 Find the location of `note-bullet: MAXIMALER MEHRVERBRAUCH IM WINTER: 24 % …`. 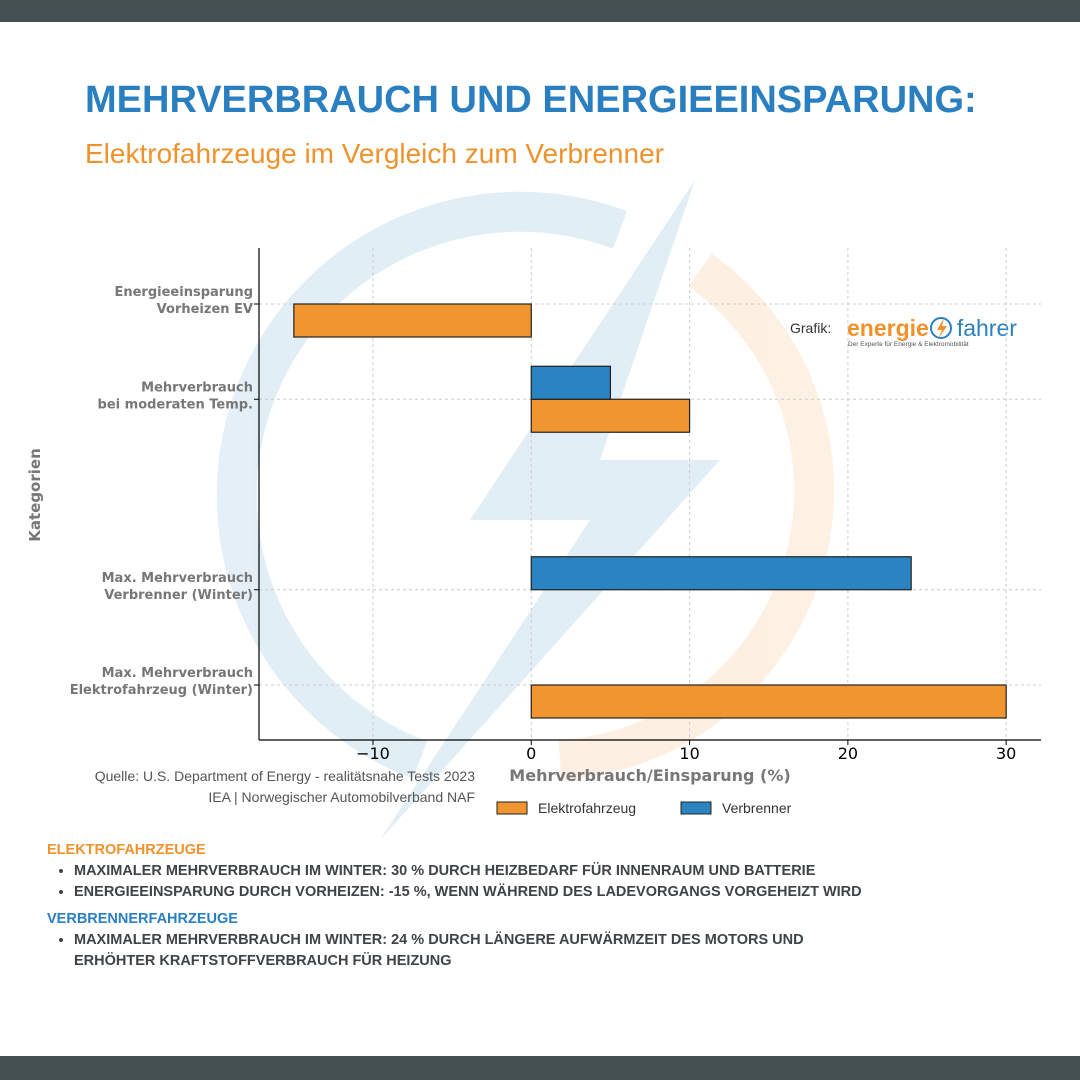

note-bullet: MAXIMALER MEHRVERBRAUCH IM WINTER: 24 % … is located at coordinates (475, 951).